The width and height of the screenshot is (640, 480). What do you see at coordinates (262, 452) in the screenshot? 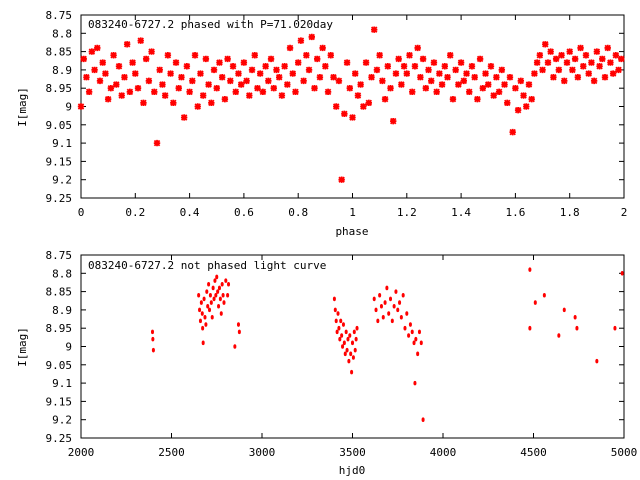
I see `x-tick-label: 3000` at bounding box center [262, 452].